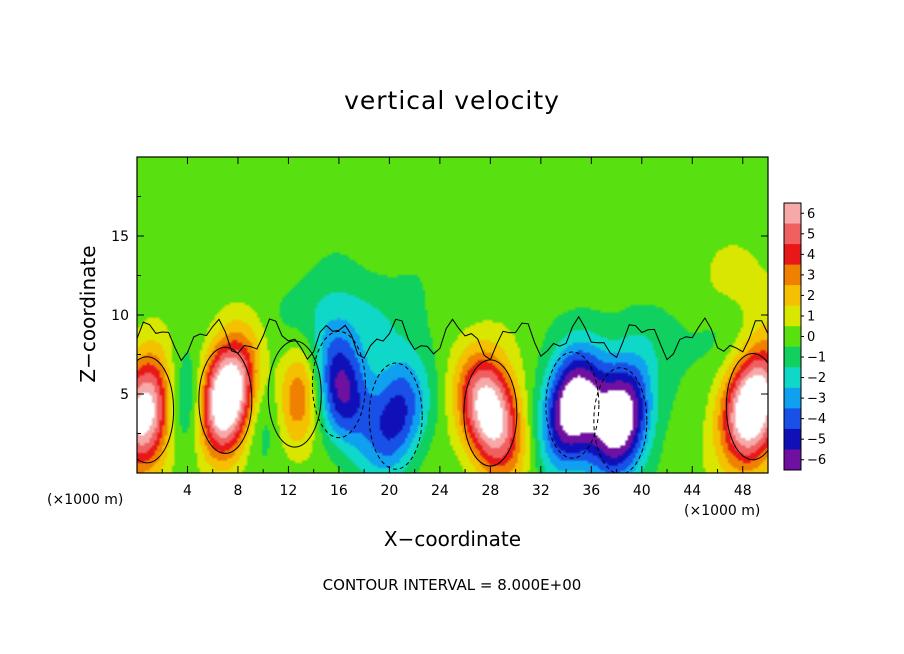 The width and height of the screenshot is (904, 654). Describe the element at coordinates (816, 440) in the screenshot. I see `colorbar-label: −5` at that location.